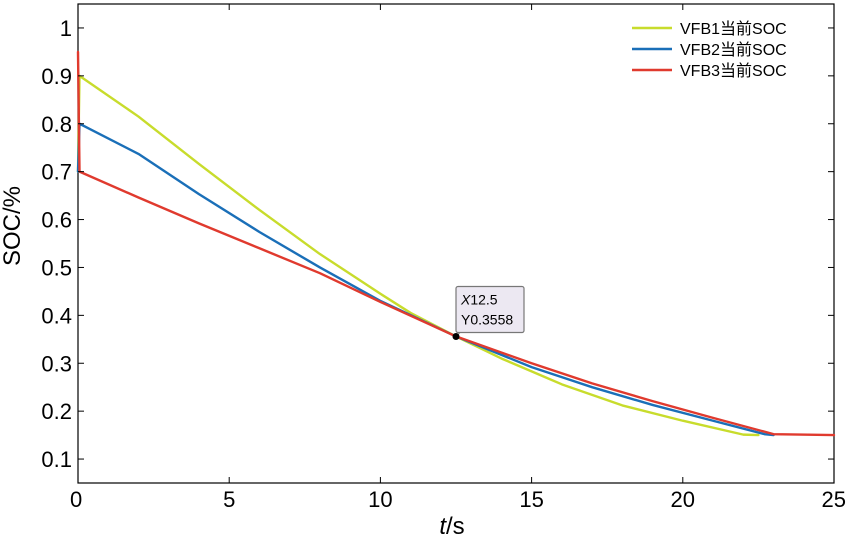 The width and height of the screenshot is (847, 542). What do you see at coordinates (56, 315) in the screenshot?
I see `y-tick-label: 0.4` at bounding box center [56, 315].